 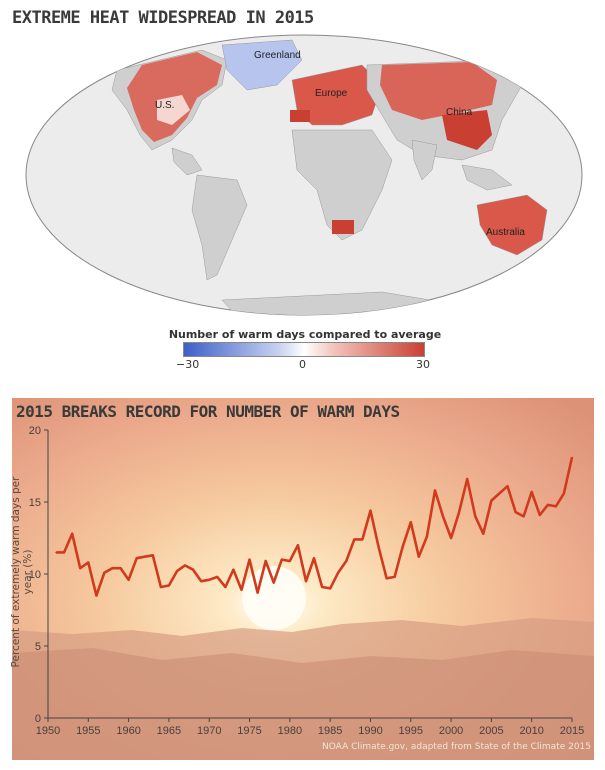 I want to click on x-tick-label: 1980, so click(x=290, y=731).